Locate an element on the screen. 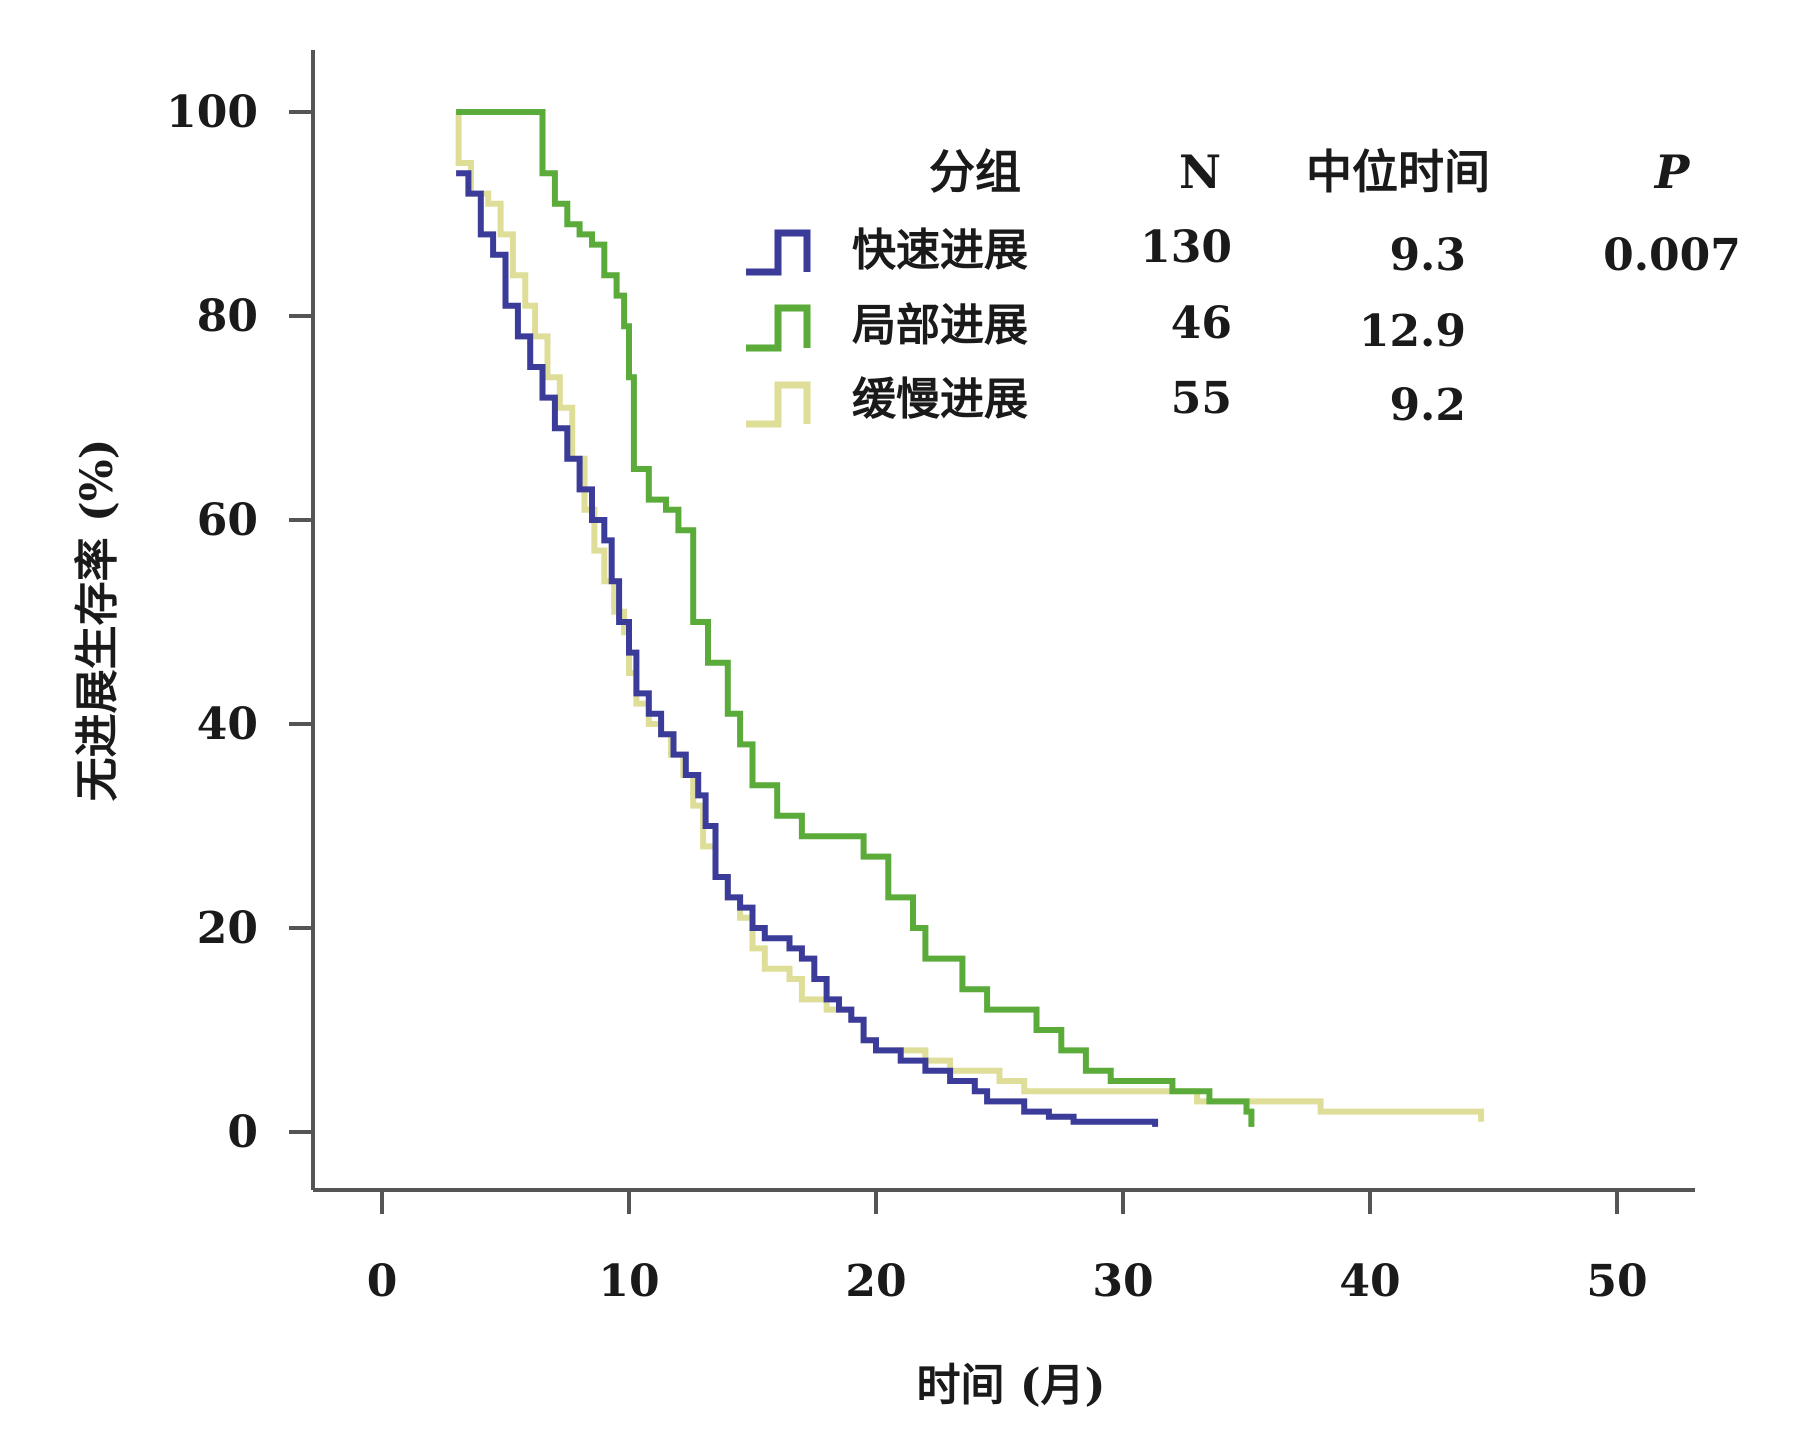  x-tick-label: 40 is located at coordinates (1369, 1281).